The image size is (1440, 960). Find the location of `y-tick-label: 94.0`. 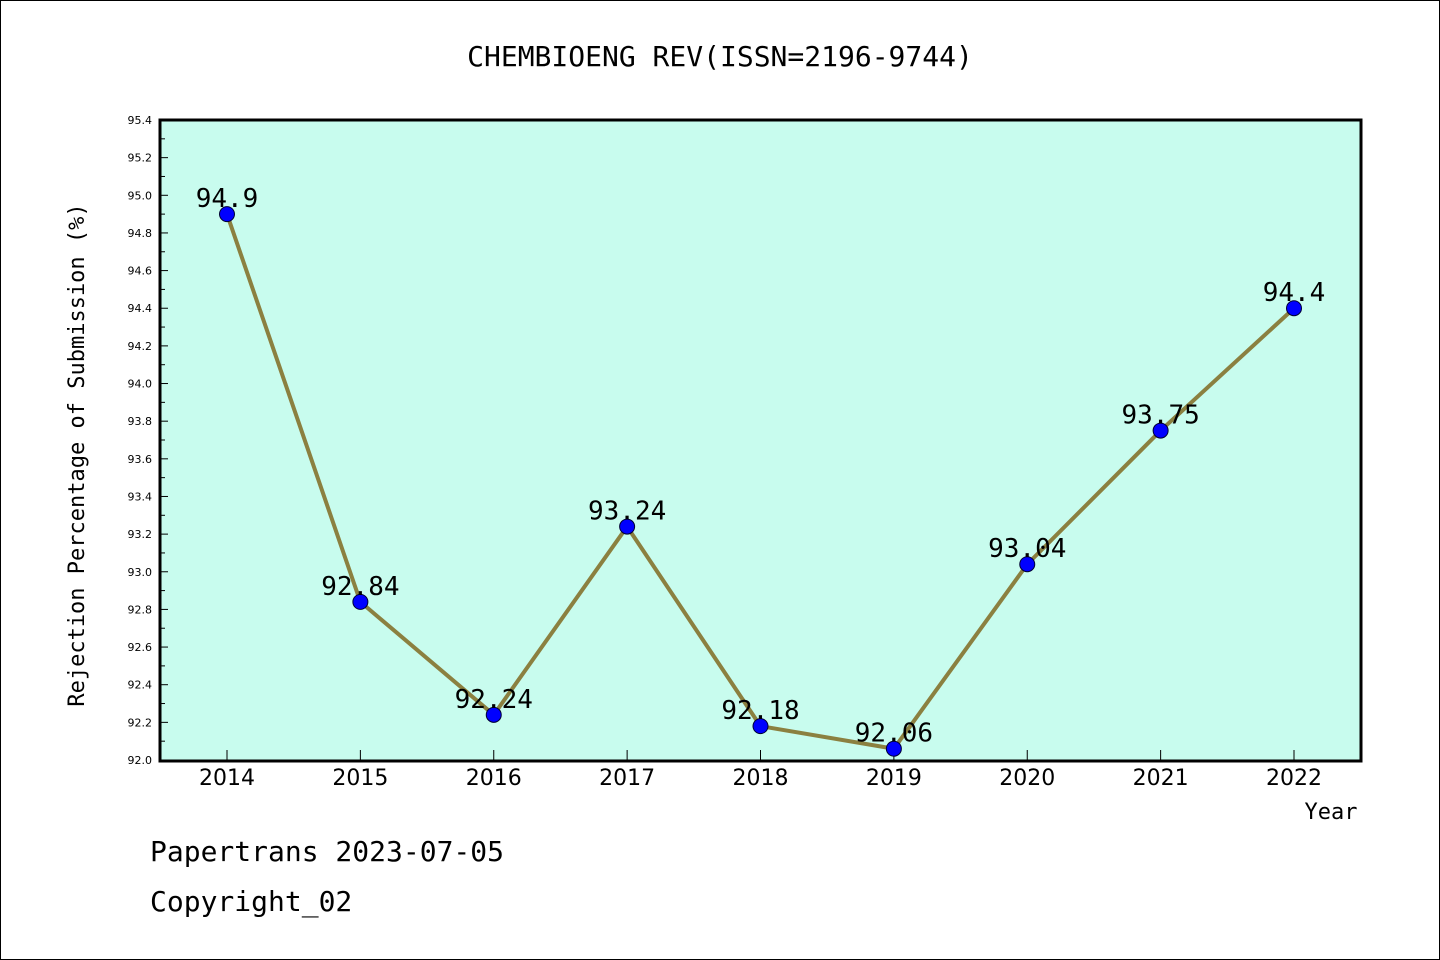

y-tick-label: 94.0 is located at coordinates (140, 384).